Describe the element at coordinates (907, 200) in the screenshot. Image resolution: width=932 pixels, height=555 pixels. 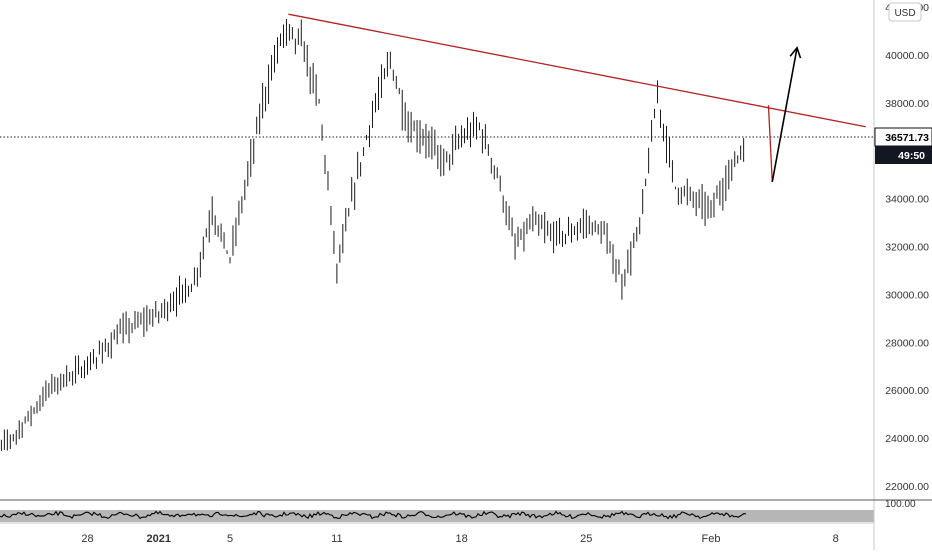
I see `y-tick-label: 34000.00` at that location.